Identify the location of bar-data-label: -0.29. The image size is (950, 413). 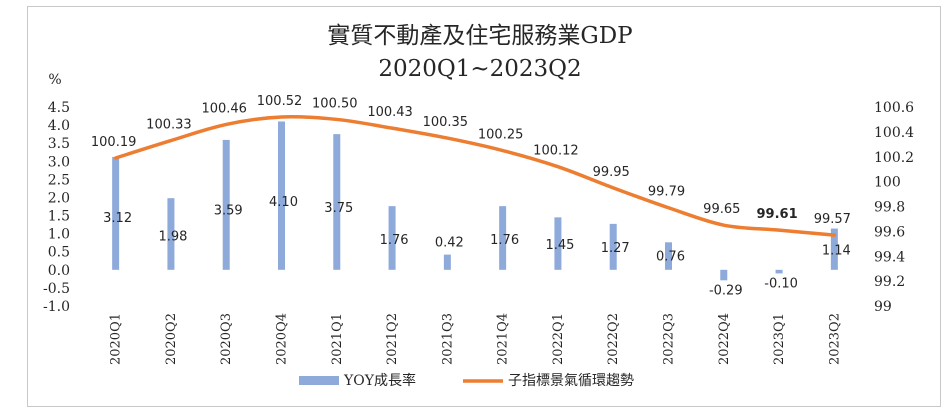
(726, 290).